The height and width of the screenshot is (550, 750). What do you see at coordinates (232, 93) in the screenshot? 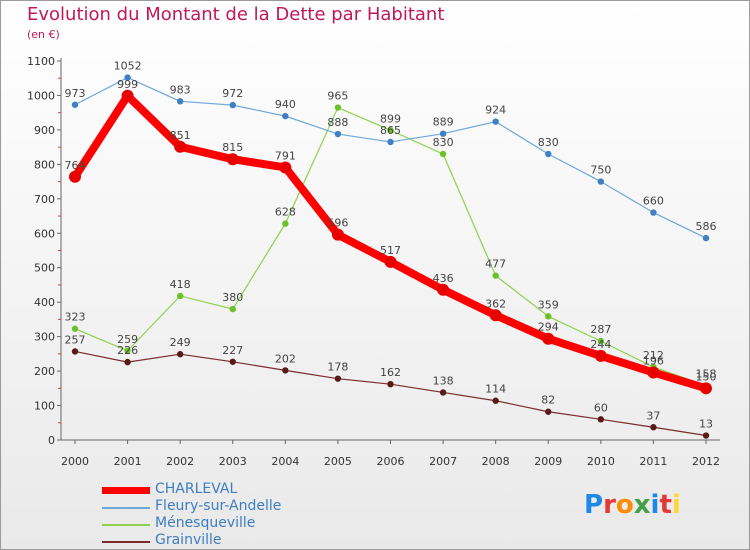
I see `data-label-fleury-sur-andelle: 972` at bounding box center [232, 93].